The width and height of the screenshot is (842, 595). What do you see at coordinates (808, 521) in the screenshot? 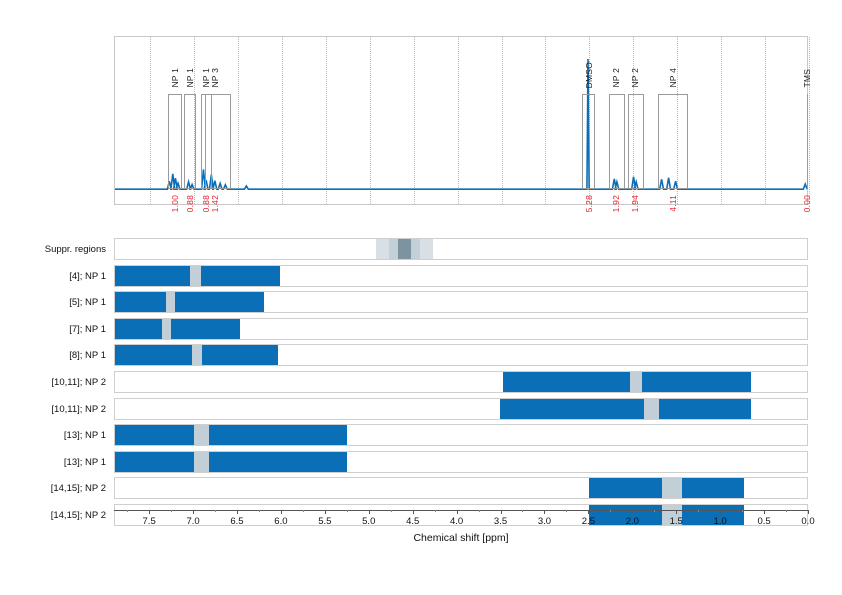
I see `axis-tick-label: 0.0` at bounding box center [808, 521].